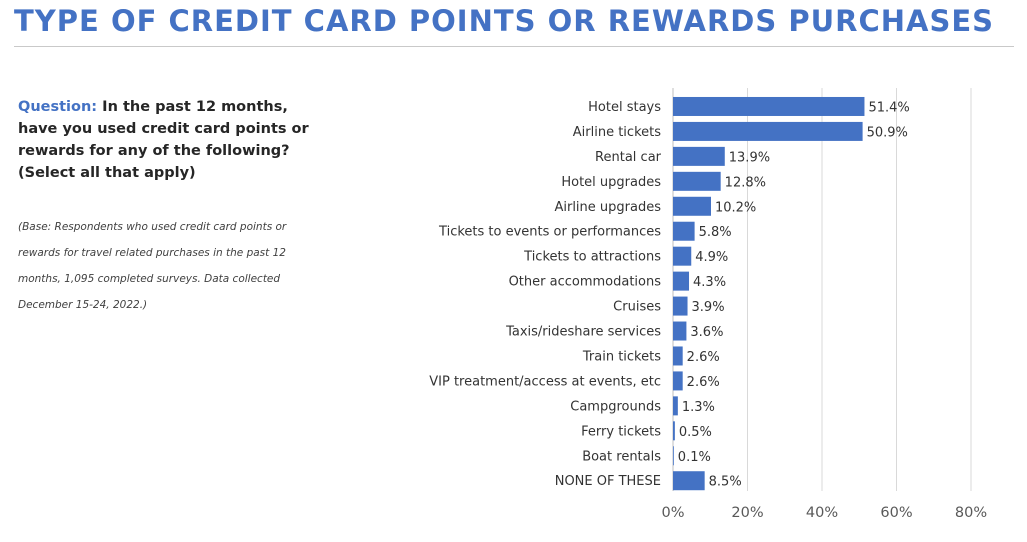 Image resolution: width=1027 pixels, height=542 pixels. I want to click on category-label: Hotel stays, so click(624, 107).